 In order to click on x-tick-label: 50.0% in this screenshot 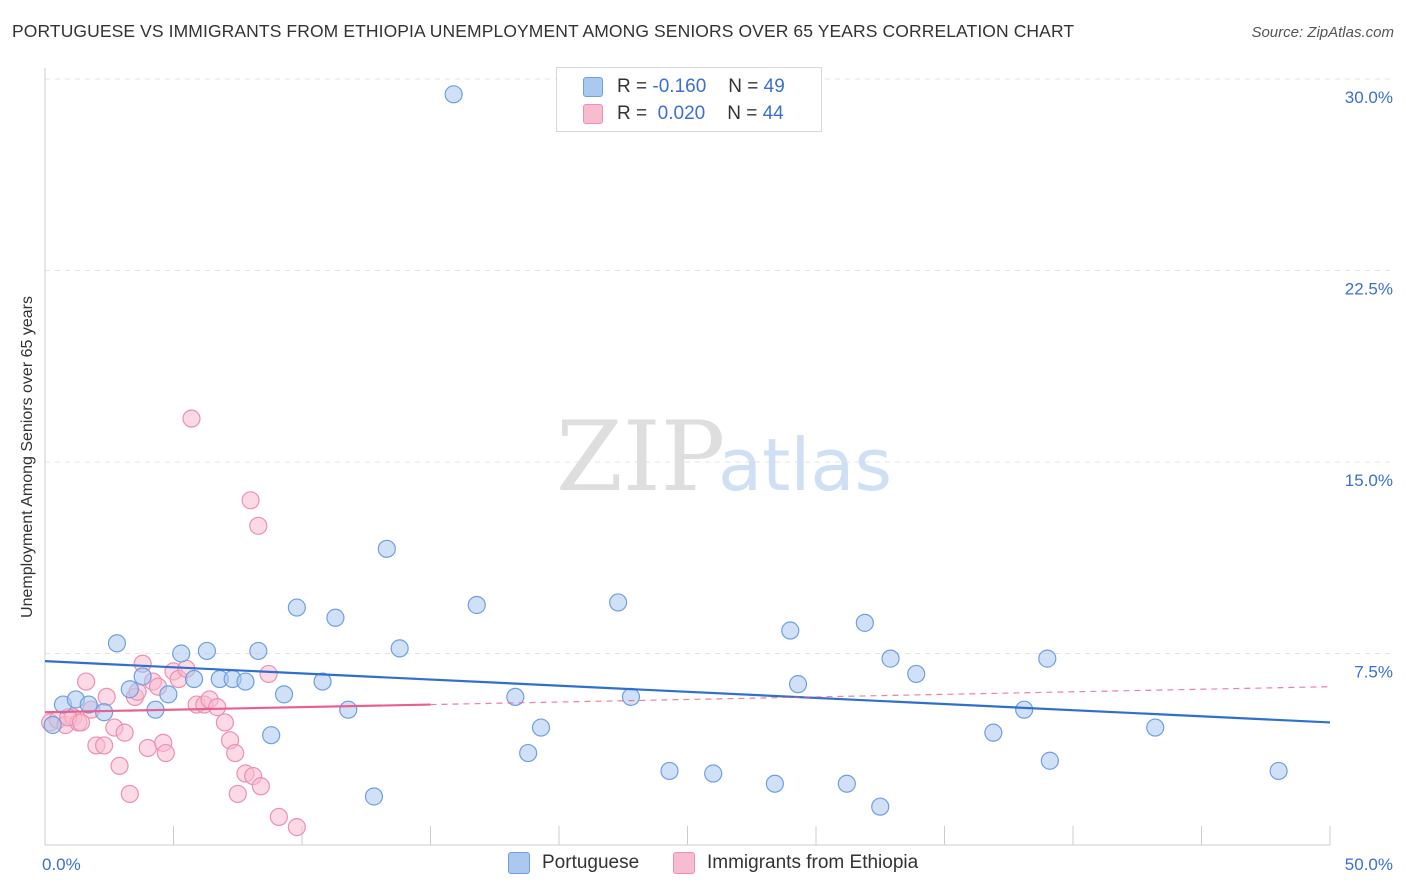, I will do `click(1369, 864)`.